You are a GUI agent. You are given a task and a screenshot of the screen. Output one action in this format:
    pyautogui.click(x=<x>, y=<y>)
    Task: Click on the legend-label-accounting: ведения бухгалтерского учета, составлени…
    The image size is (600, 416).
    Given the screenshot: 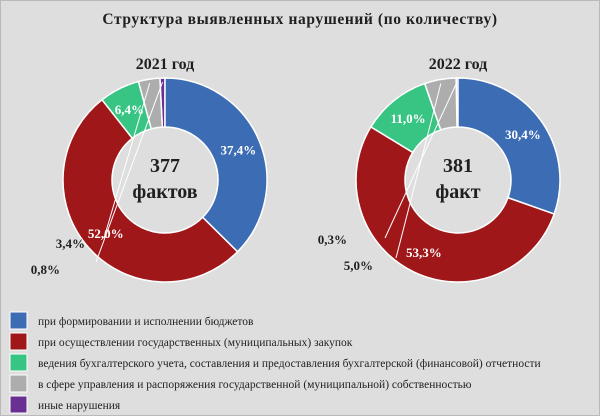 What is the action you would take?
    pyautogui.click(x=289, y=364)
    